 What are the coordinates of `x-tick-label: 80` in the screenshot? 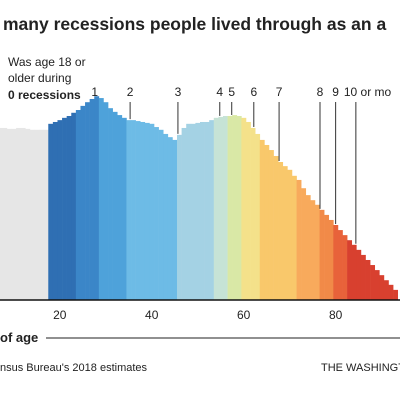 It's located at (336, 315).